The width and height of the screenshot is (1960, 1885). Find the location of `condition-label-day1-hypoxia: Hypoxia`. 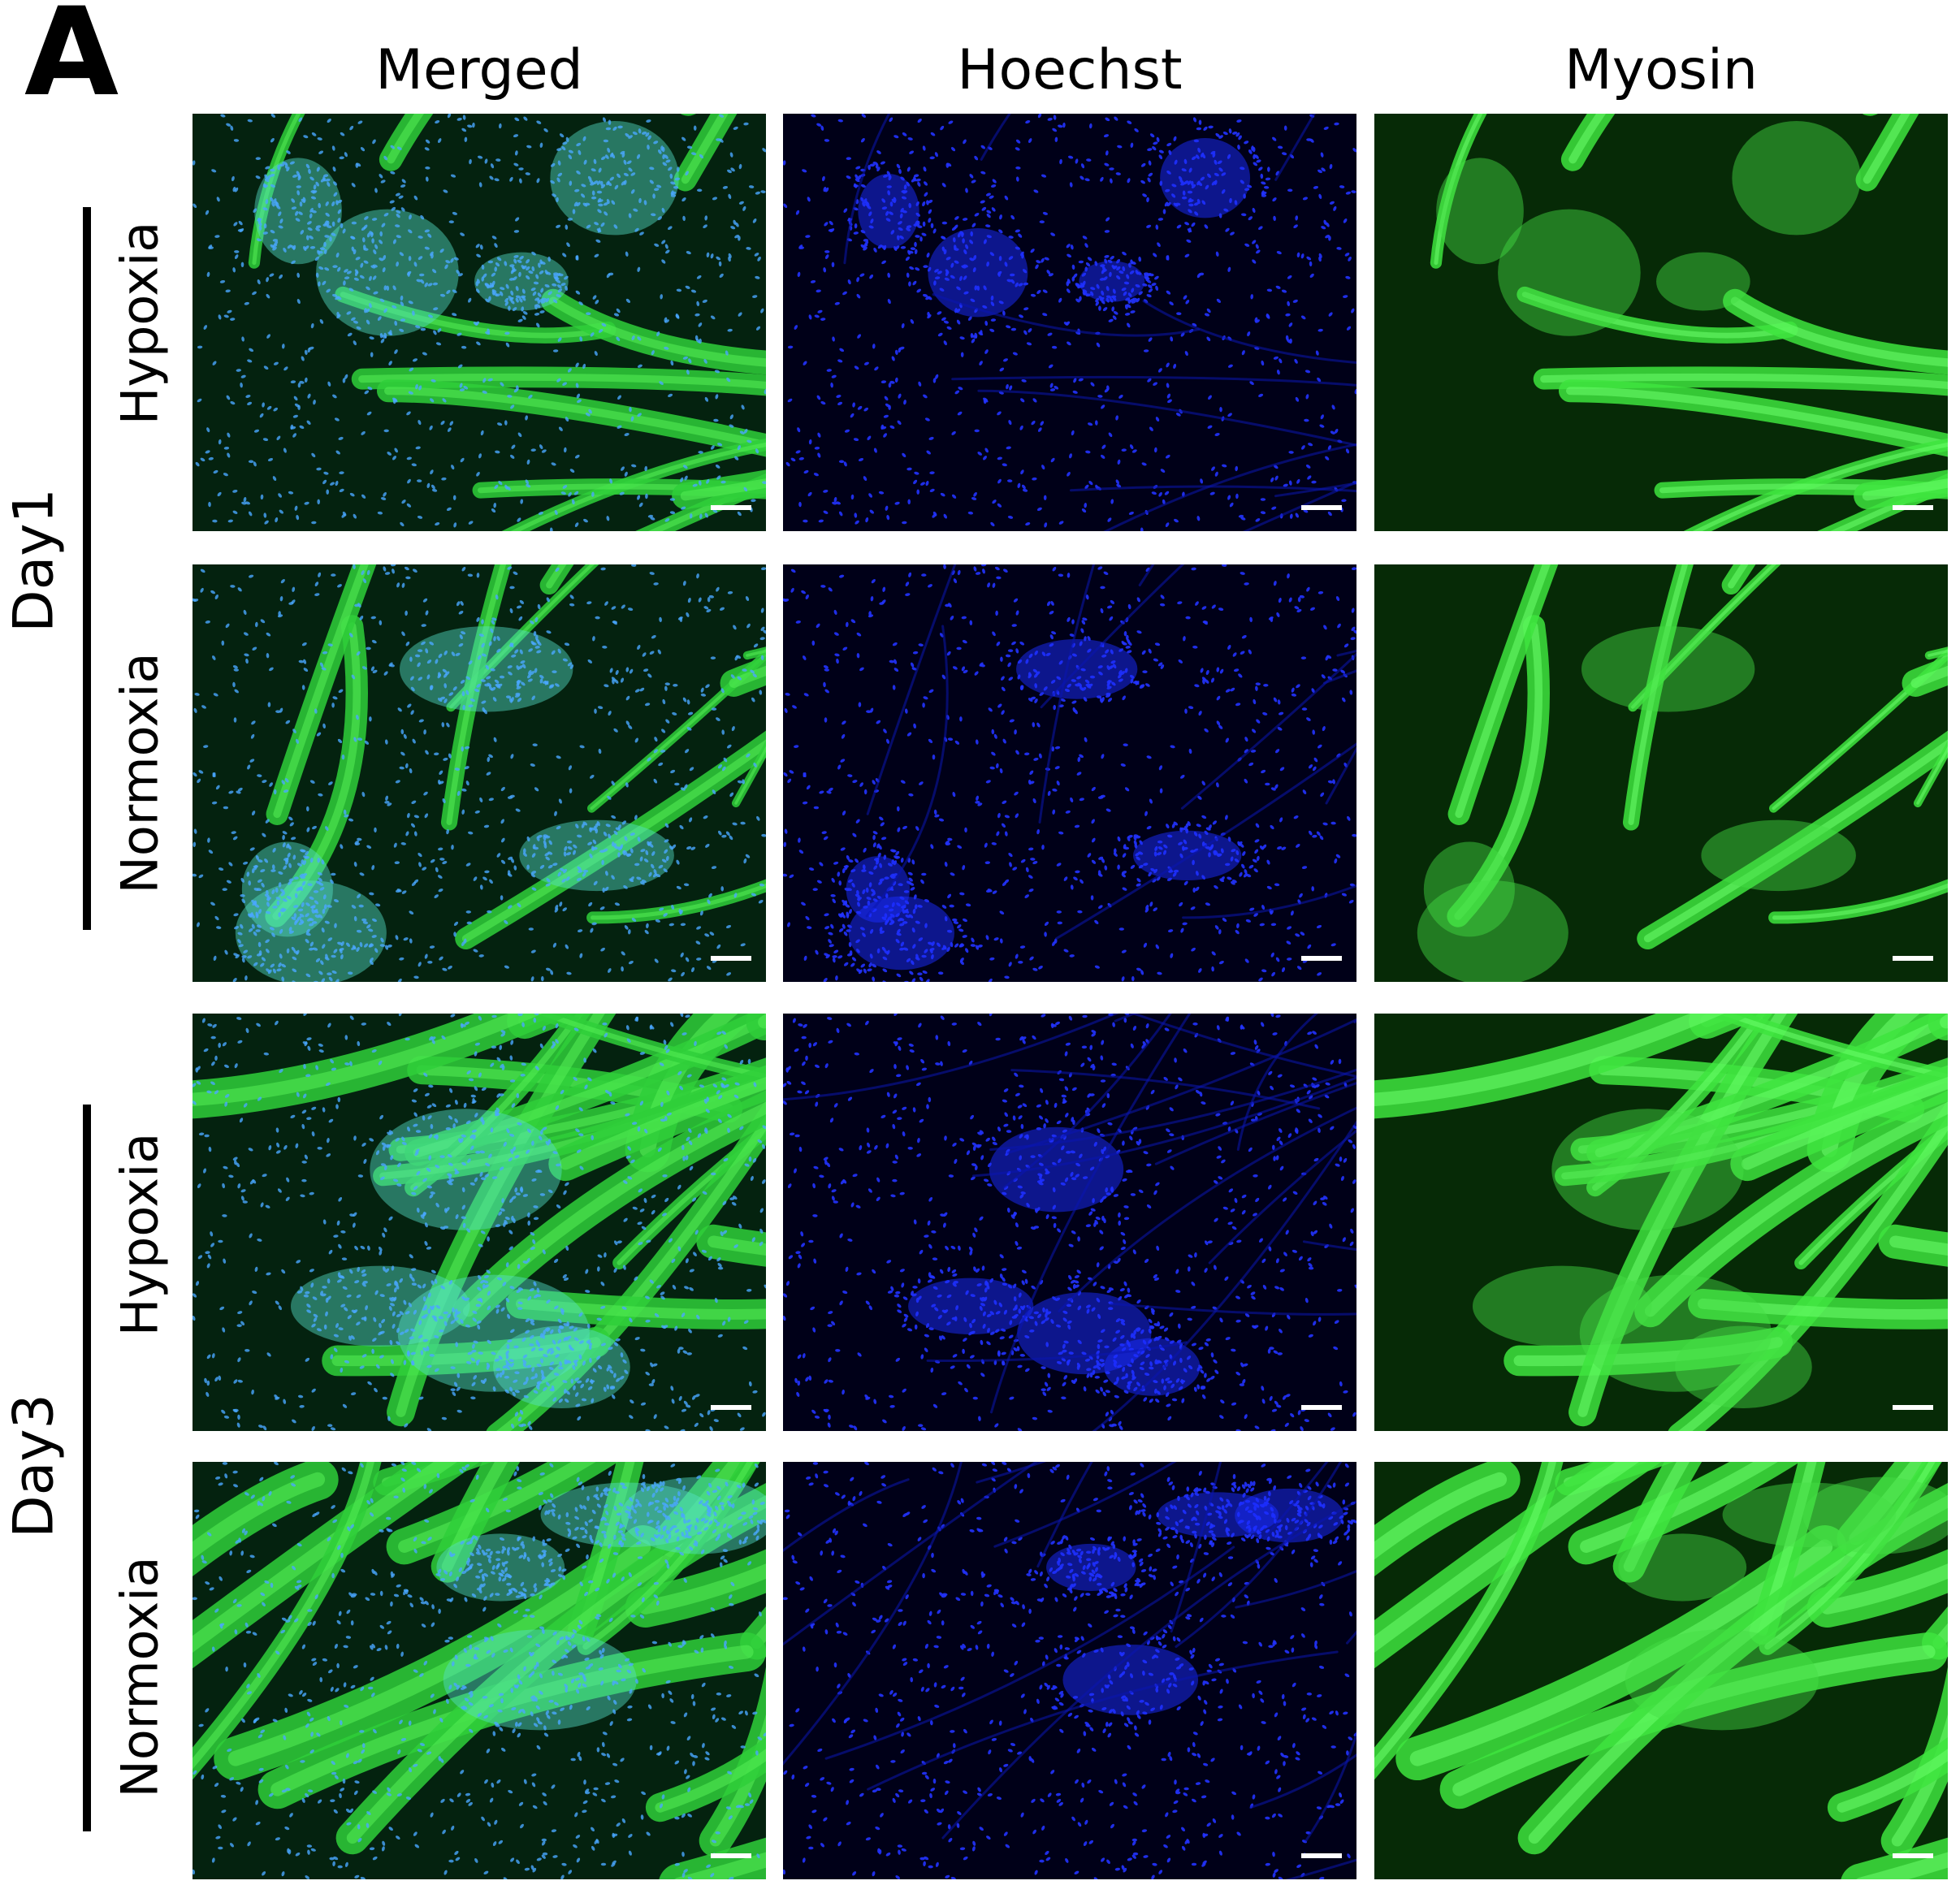

condition-label-day1-hypoxia: Hypoxia is located at coordinates (140, 323).